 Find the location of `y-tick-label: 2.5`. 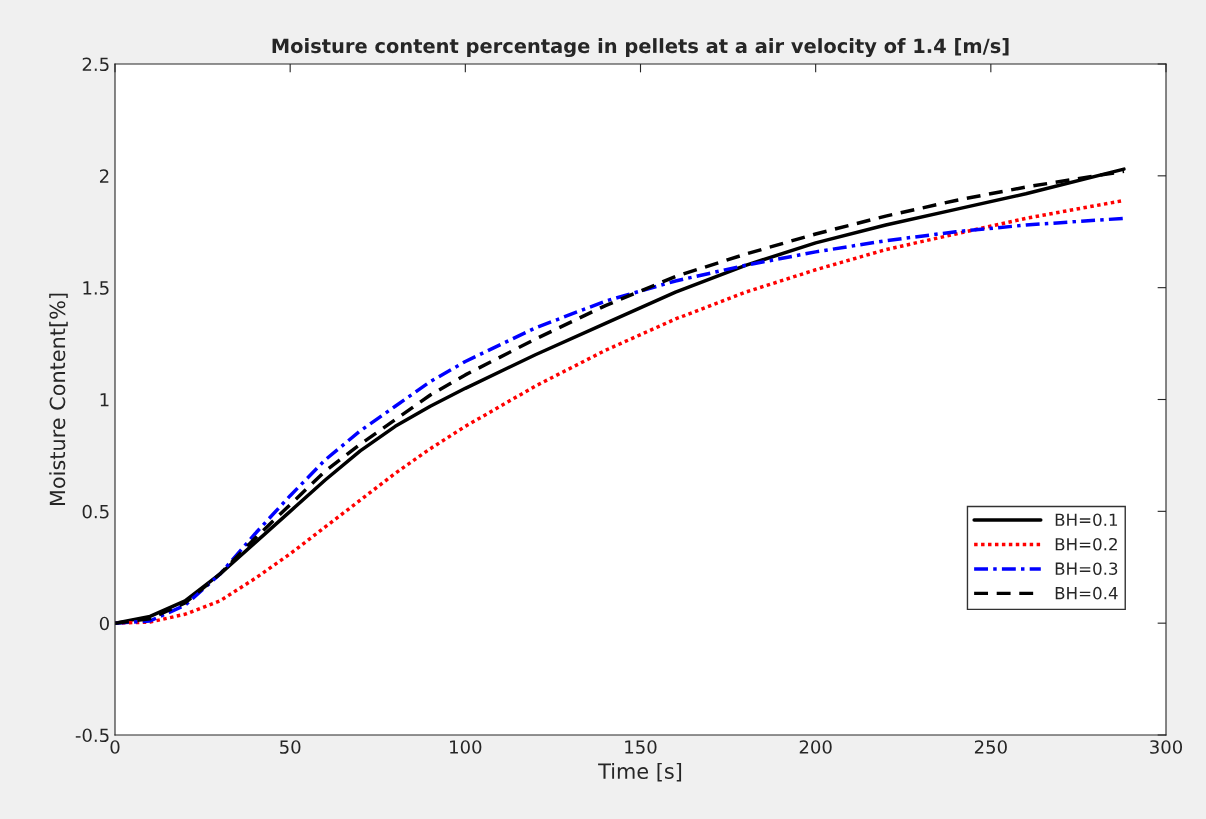

y-tick-label: 2.5 is located at coordinates (95, 64).